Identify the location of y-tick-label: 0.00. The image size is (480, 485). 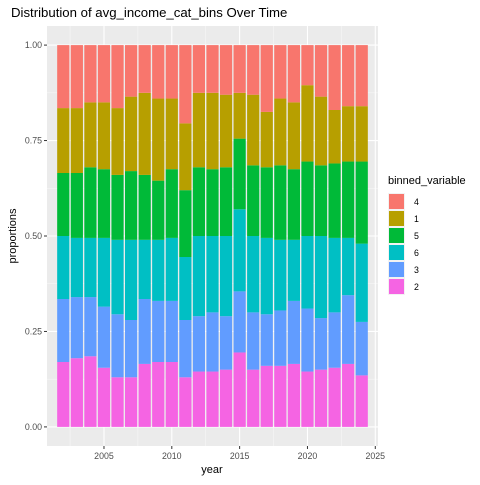
(33, 427).